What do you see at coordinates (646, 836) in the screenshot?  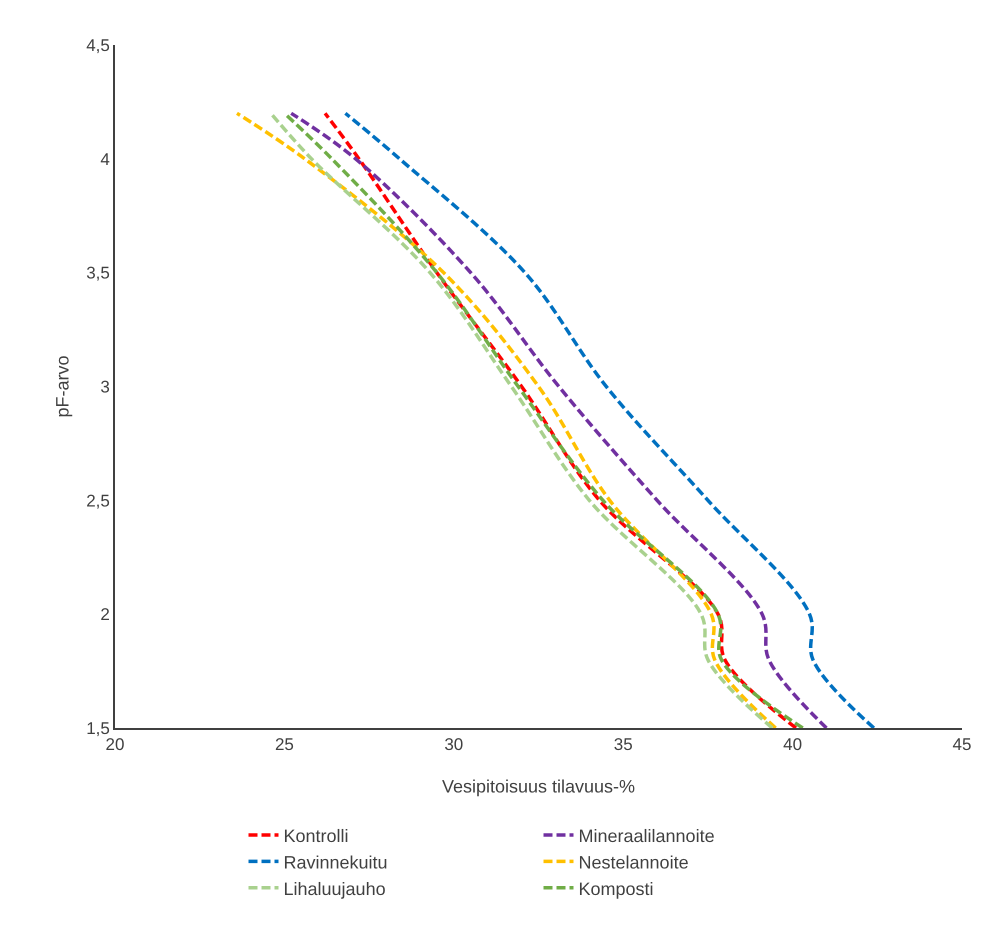 I see `legend-label: Mineraalilannoite` at bounding box center [646, 836].